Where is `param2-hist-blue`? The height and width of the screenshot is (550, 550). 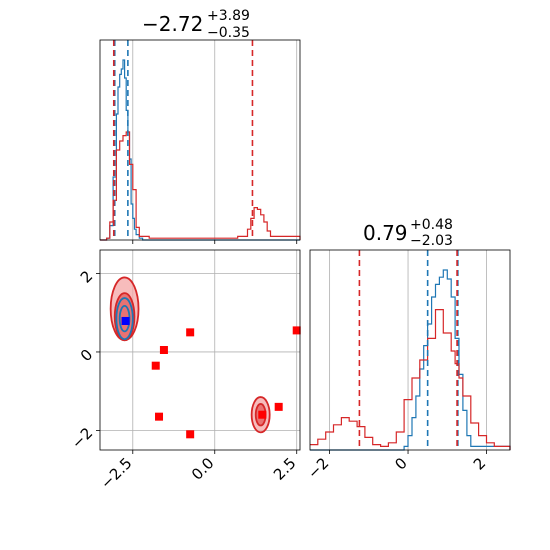
param2-hist-blue is located at coordinates (410, 360).